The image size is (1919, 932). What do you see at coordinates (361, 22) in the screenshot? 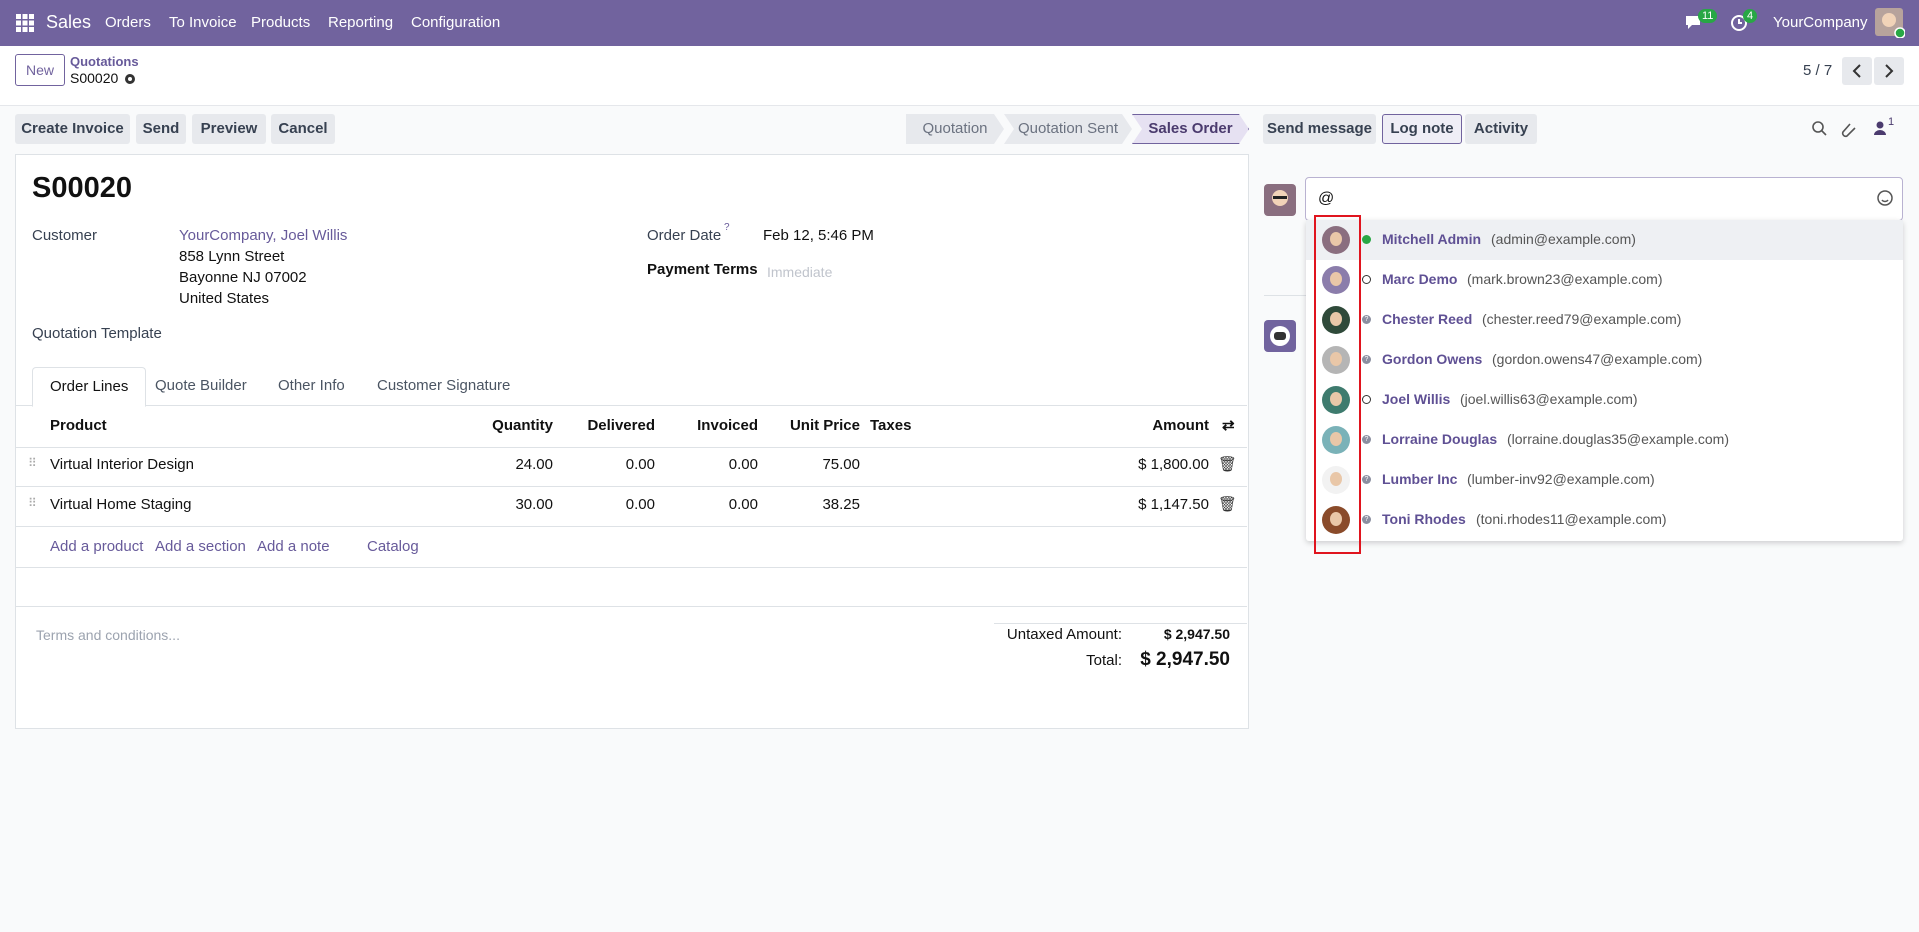
I see `menu-item: Reporting` at bounding box center [361, 22].